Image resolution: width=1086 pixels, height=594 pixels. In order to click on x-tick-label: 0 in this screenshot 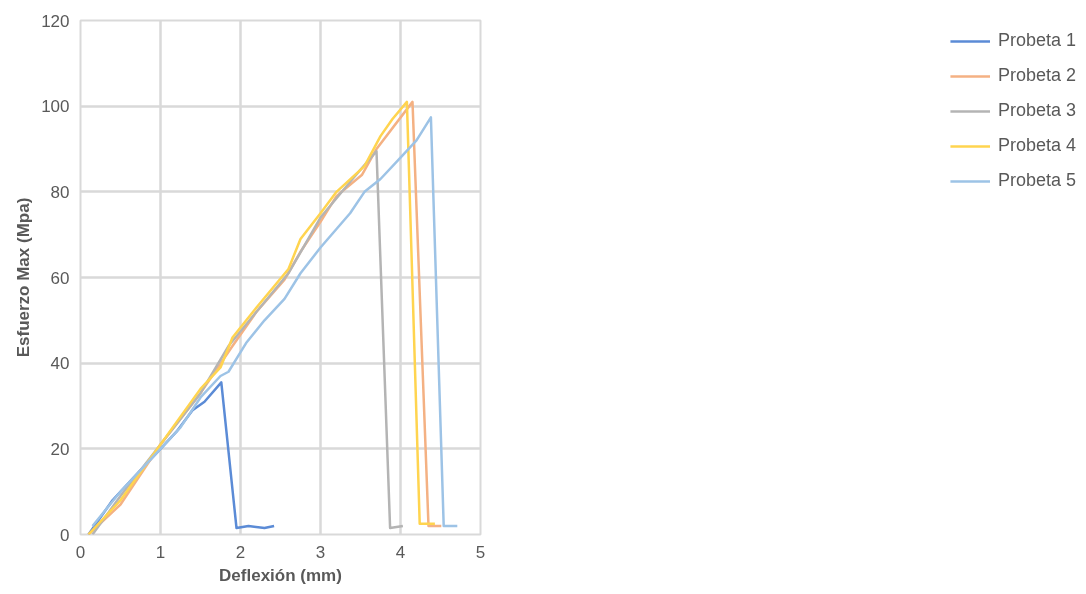, I will do `click(80, 552)`.